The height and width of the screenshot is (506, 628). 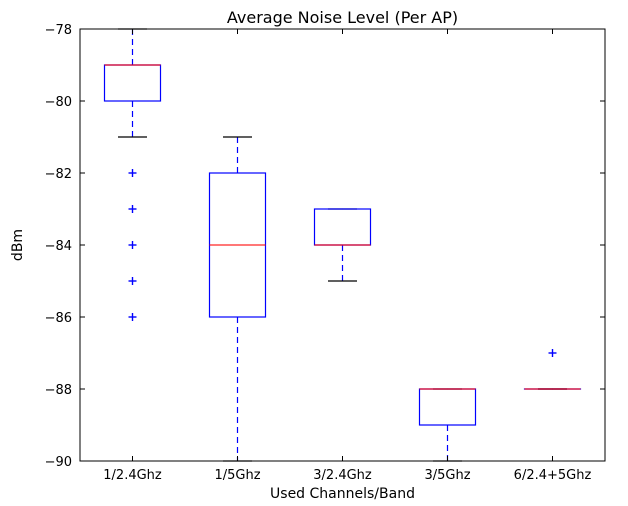 What do you see at coordinates (342, 475) in the screenshot?
I see `x-tick-label: 3/2.4Ghz` at bounding box center [342, 475].